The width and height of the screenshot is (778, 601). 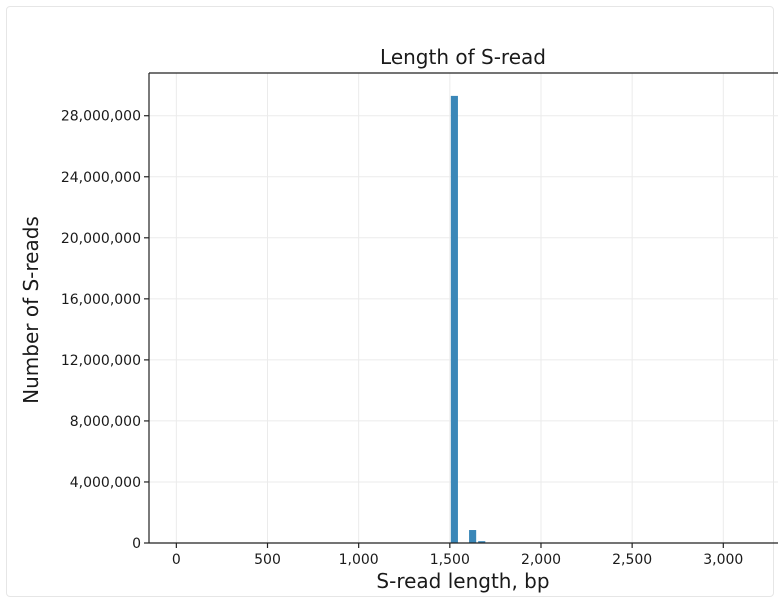 What do you see at coordinates (136, 544) in the screenshot?
I see `y-tick-label: 0` at bounding box center [136, 544].